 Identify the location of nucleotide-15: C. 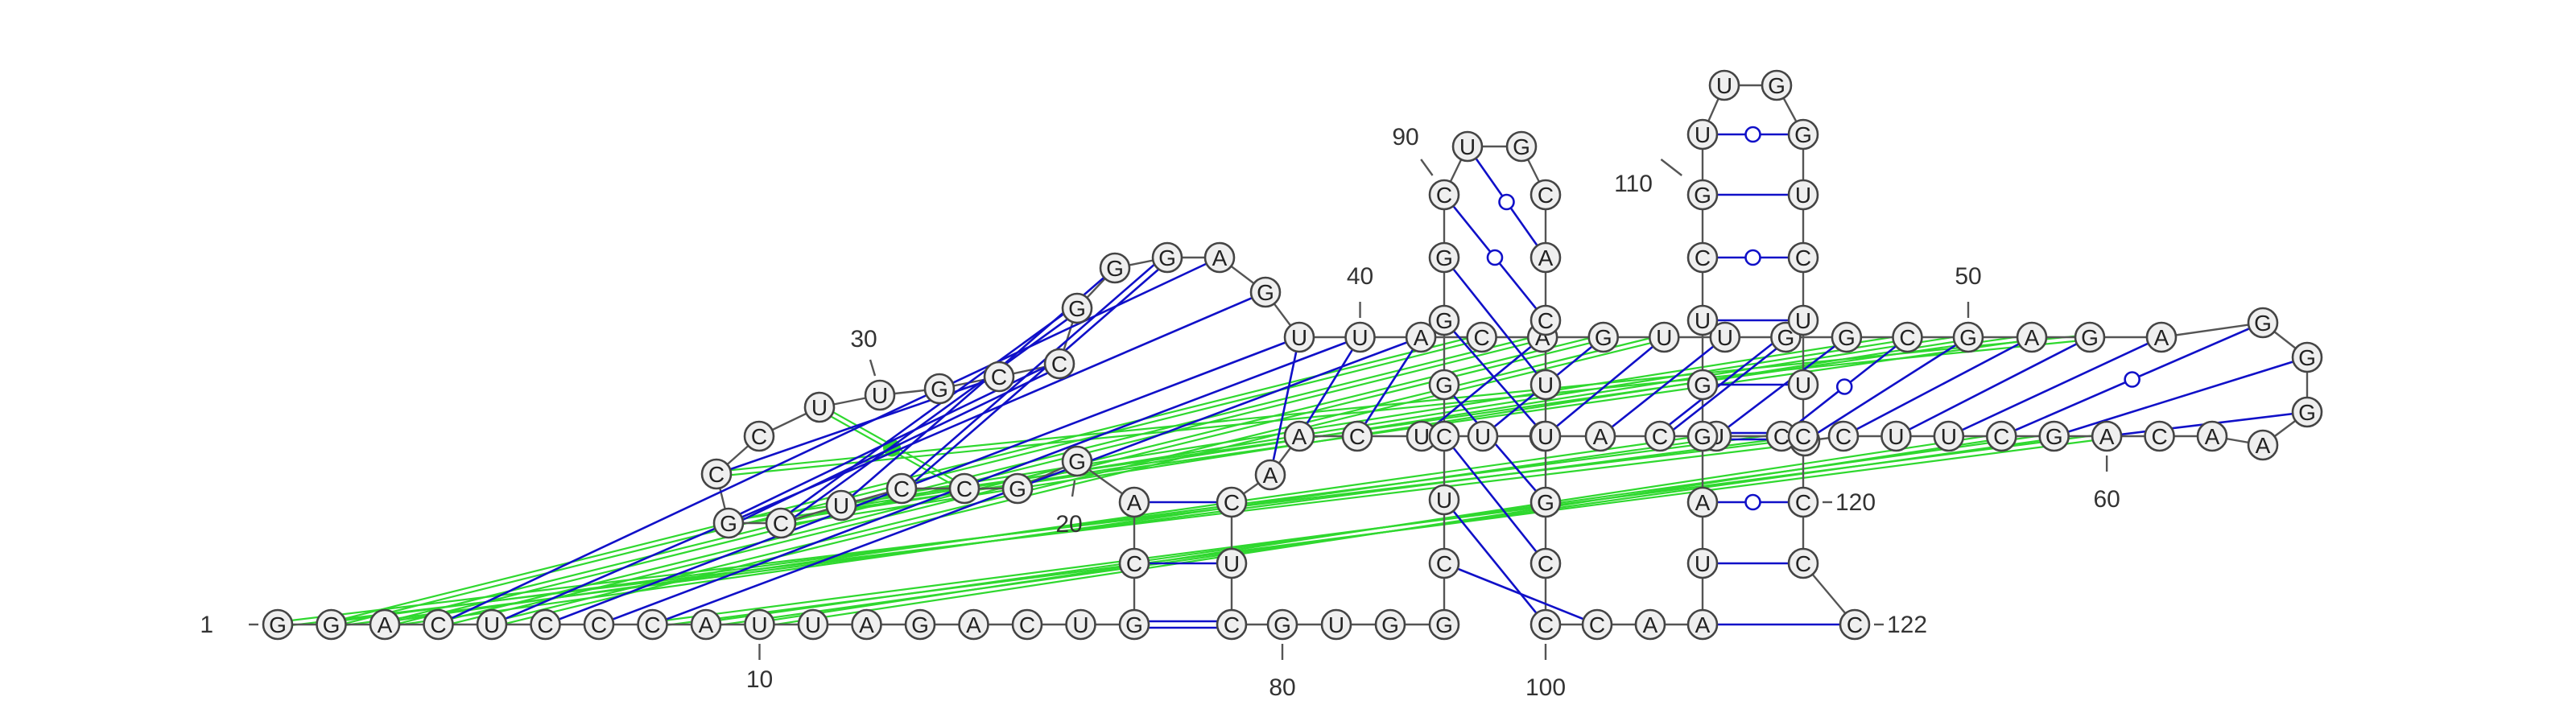
(1027, 624).